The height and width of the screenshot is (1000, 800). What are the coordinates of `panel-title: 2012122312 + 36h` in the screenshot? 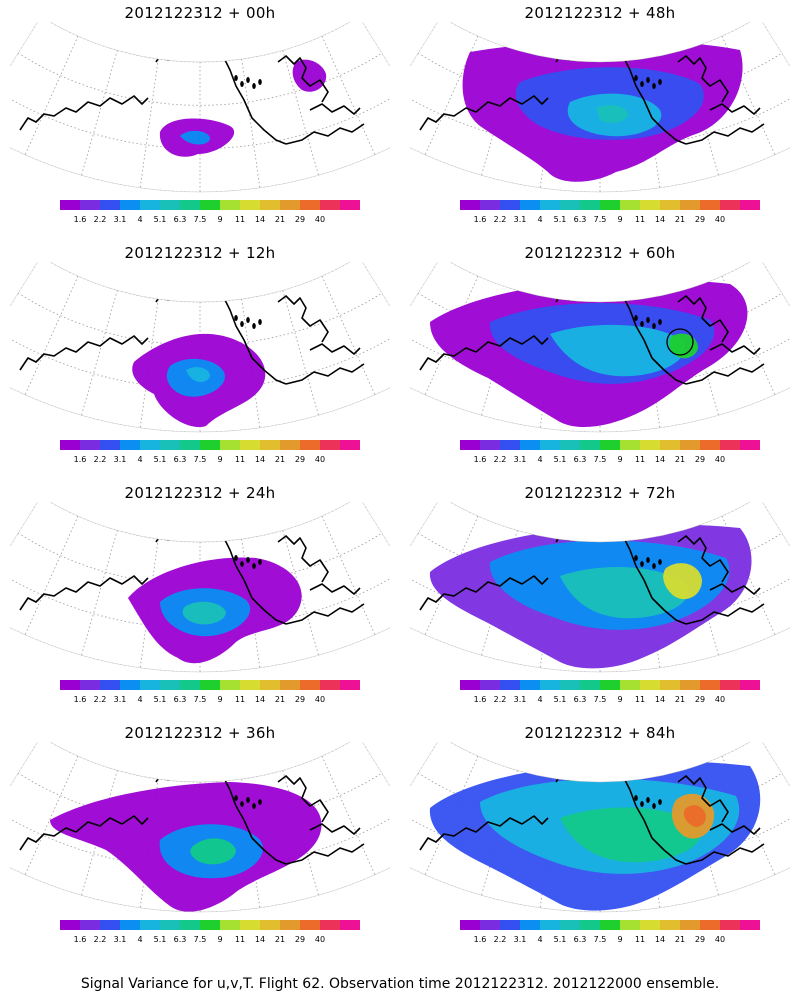 It's located at (200, 733).